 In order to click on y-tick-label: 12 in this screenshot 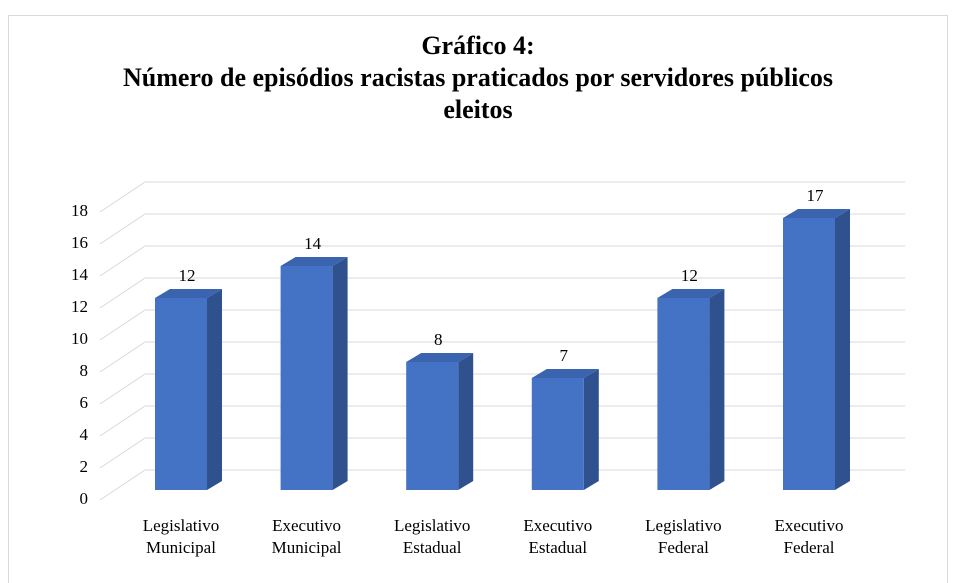, I will do `click(79, 306)`.